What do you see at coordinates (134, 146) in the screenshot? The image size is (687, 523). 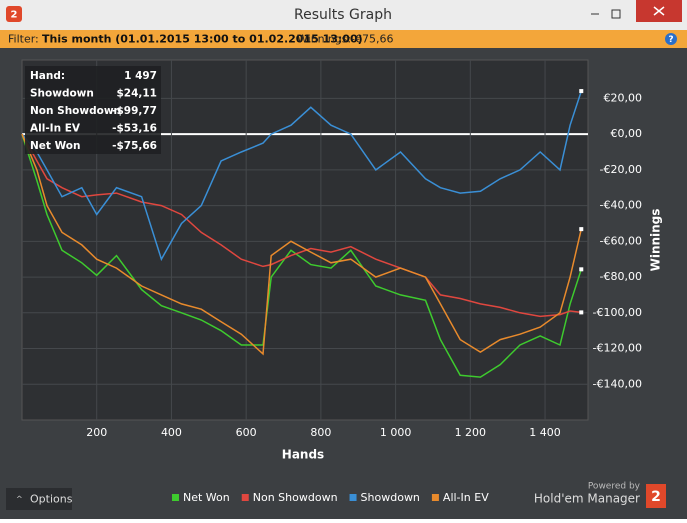 I see `info-value: -$75,66` at bounding box center [134, 146].